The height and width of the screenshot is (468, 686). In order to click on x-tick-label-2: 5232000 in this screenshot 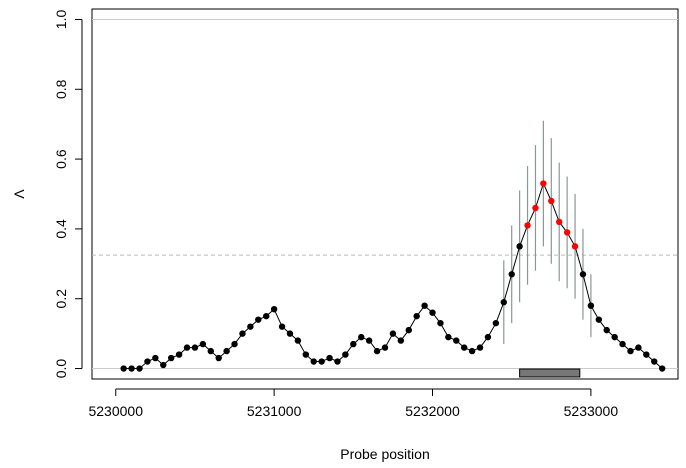, I will do `click(432, 411)`.